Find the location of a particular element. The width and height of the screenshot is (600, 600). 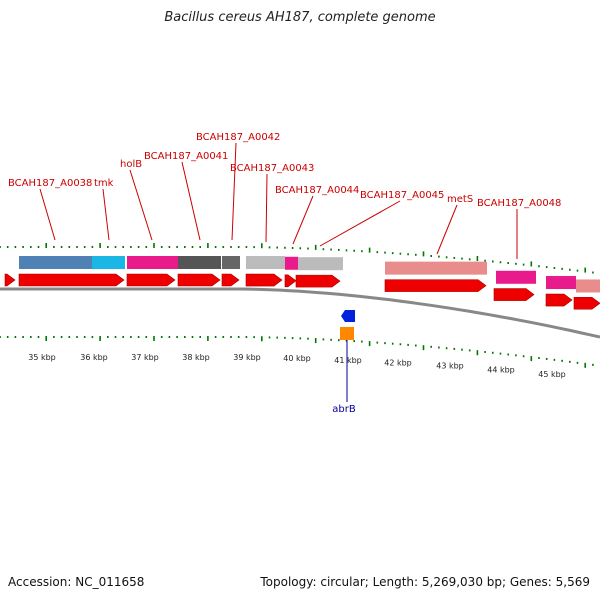

scale-label: 36 kbp is located at coordinates (94, 357).